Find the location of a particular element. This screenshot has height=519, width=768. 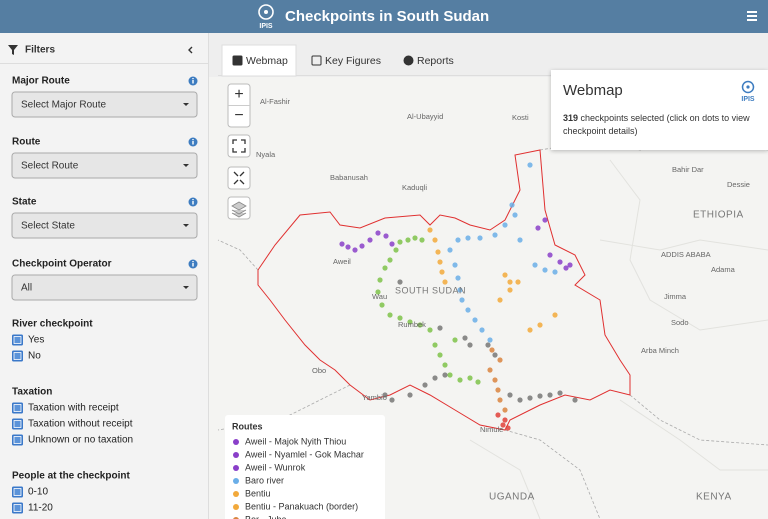

reset-button is located at coordinates (239, 178).